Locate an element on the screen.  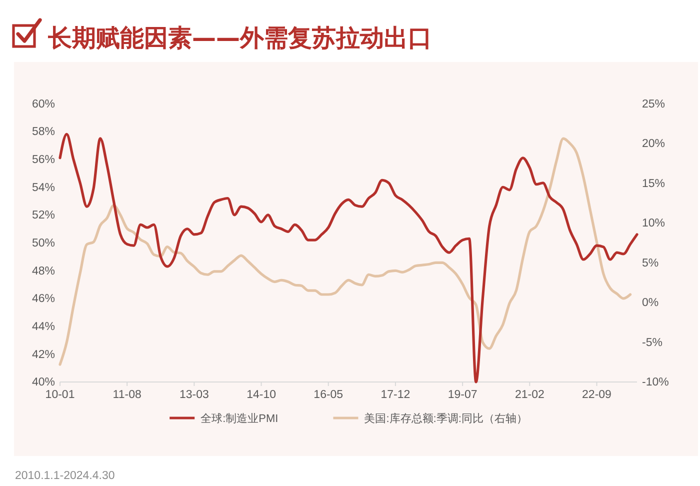
x-tick-label: 13-03 is located at coordinates (194, 395).